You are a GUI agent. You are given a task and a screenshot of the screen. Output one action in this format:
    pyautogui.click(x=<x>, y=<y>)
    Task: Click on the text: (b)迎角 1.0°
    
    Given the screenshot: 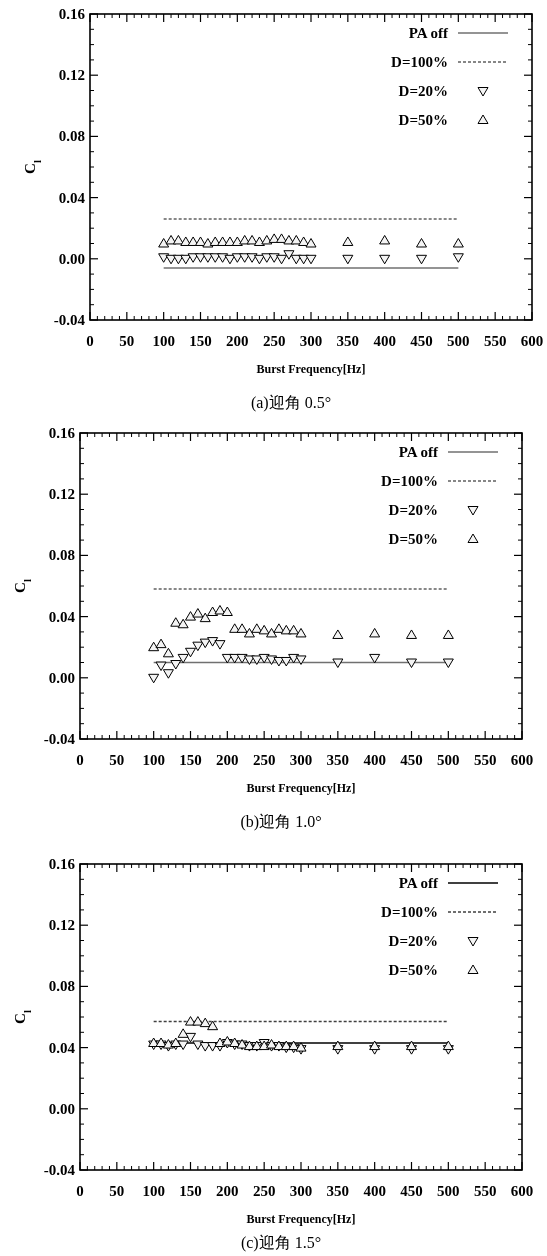 What is the action you would take?
    pyautogui.click(x=281, y=822)
    